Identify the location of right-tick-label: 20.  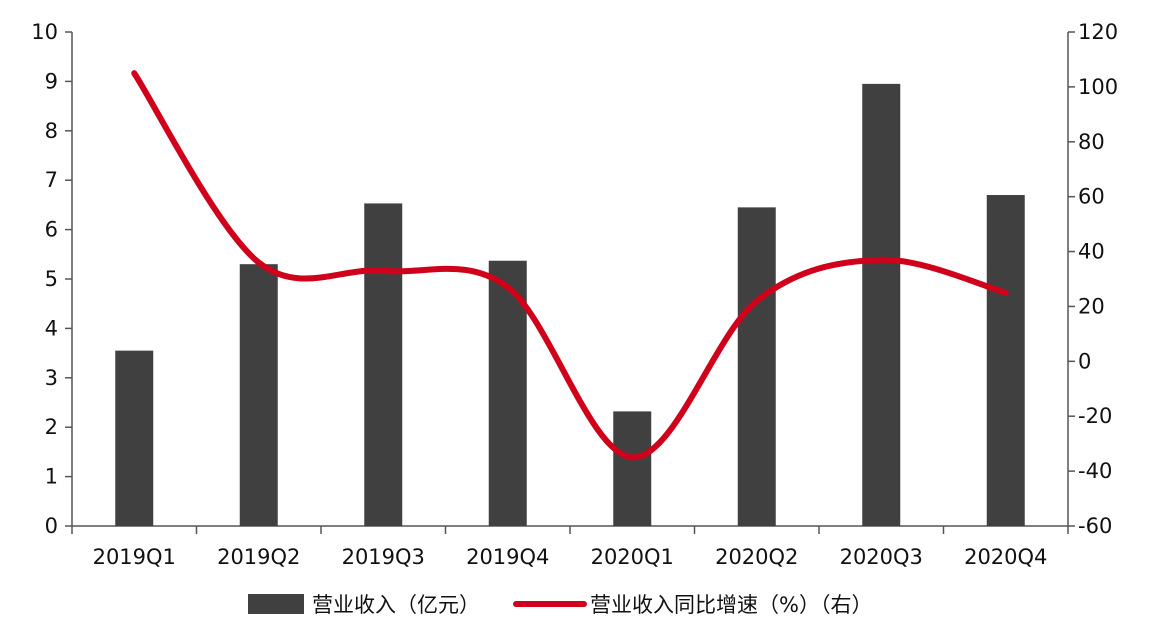
(1091, 306).